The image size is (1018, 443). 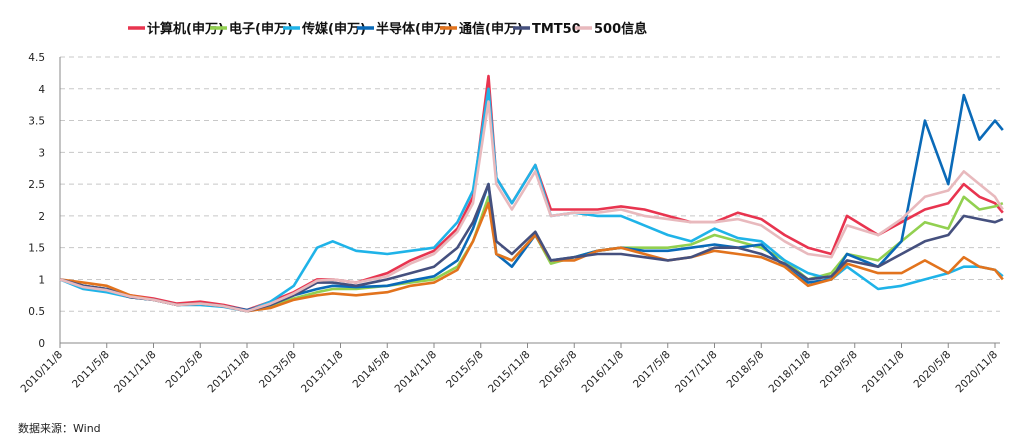 What do you see at coordinates (790, 372) in the screenshot?
I see `x-tick-label: 2018/11/8` at bounding box center [790, 372].